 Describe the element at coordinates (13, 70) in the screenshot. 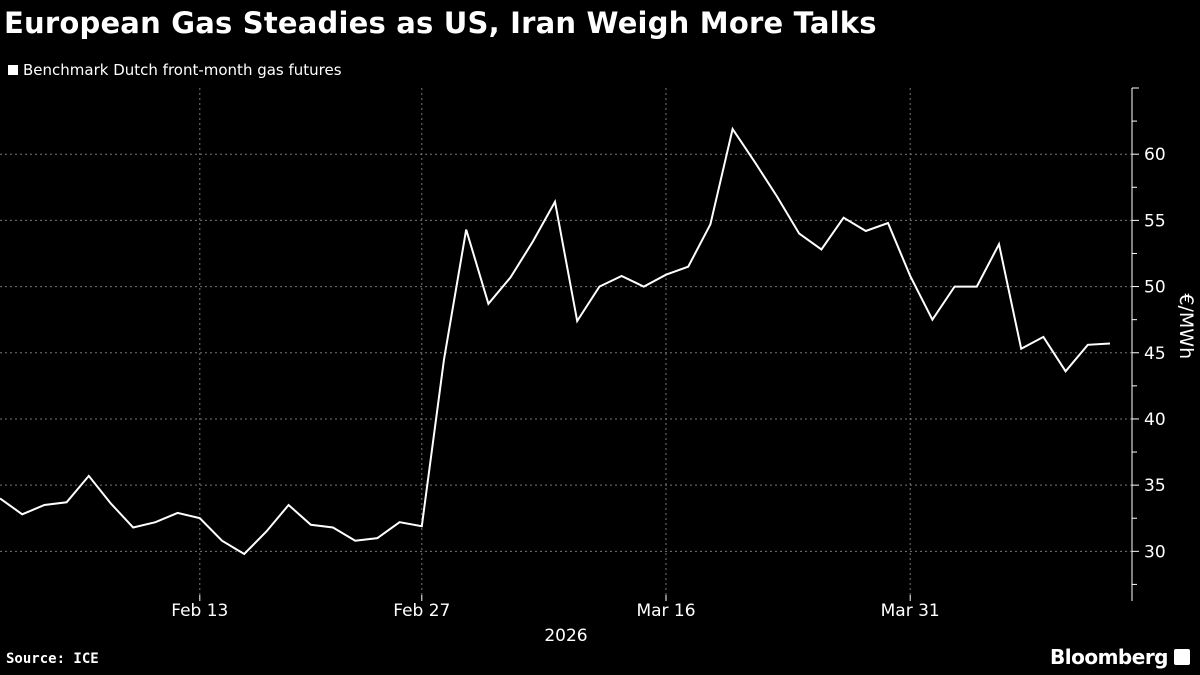

I see `legend-swatch` at that location.